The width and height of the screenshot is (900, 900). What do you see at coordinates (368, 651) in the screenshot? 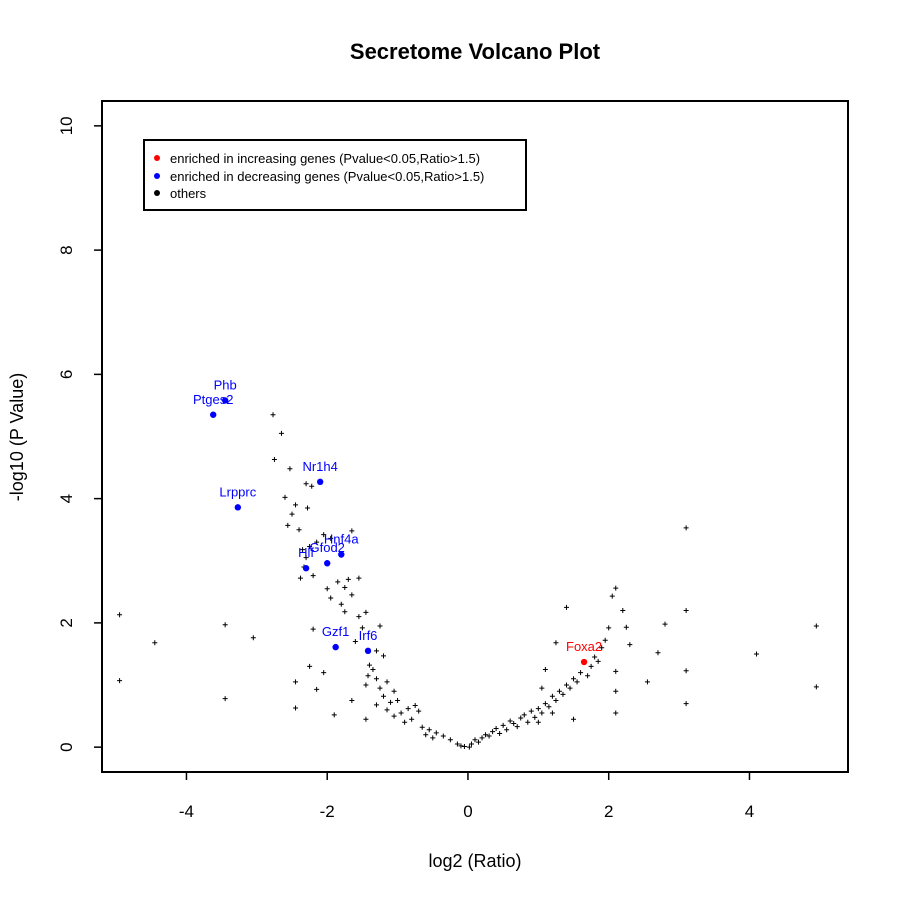
I see `point-irf6` at bounding box center [368, 651].